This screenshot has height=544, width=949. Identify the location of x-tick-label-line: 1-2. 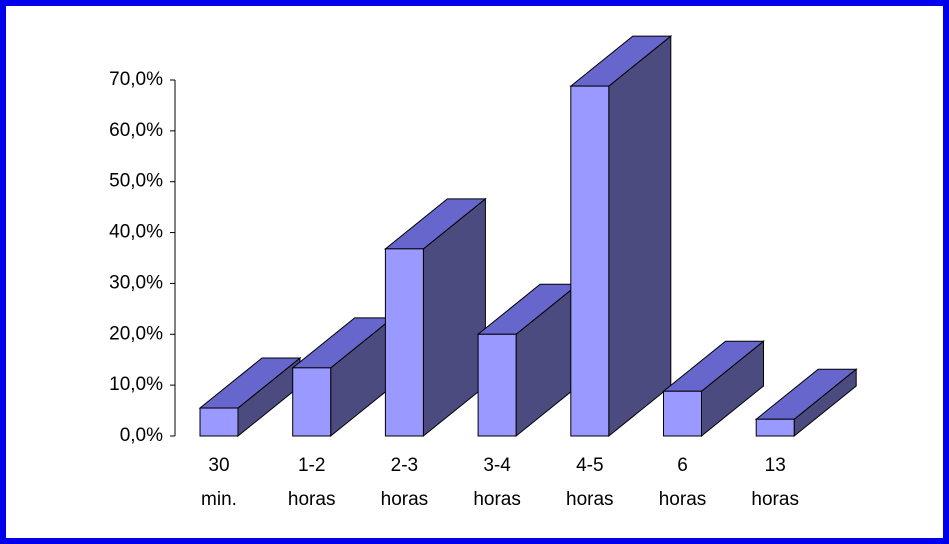
(311, 465).